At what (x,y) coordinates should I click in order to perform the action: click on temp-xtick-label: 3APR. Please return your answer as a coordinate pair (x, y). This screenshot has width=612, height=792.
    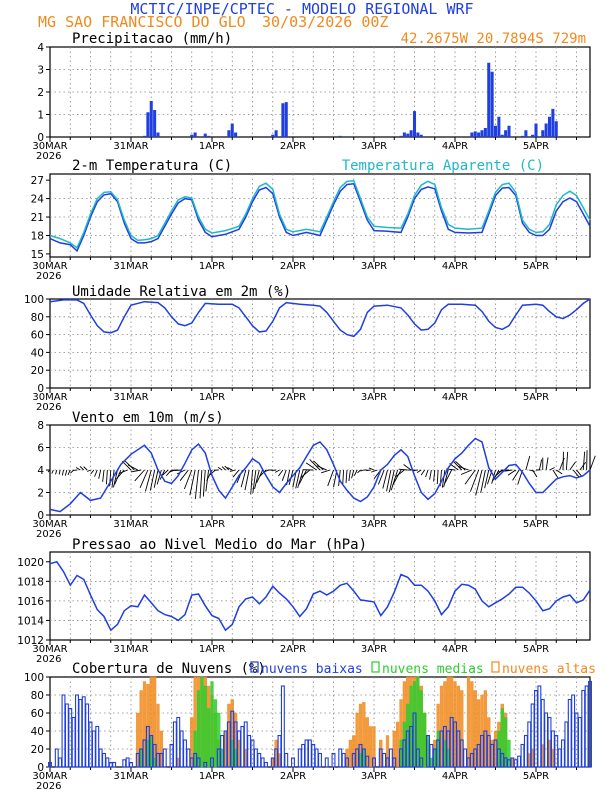
    Looking at the image, I should click on (374, 266).